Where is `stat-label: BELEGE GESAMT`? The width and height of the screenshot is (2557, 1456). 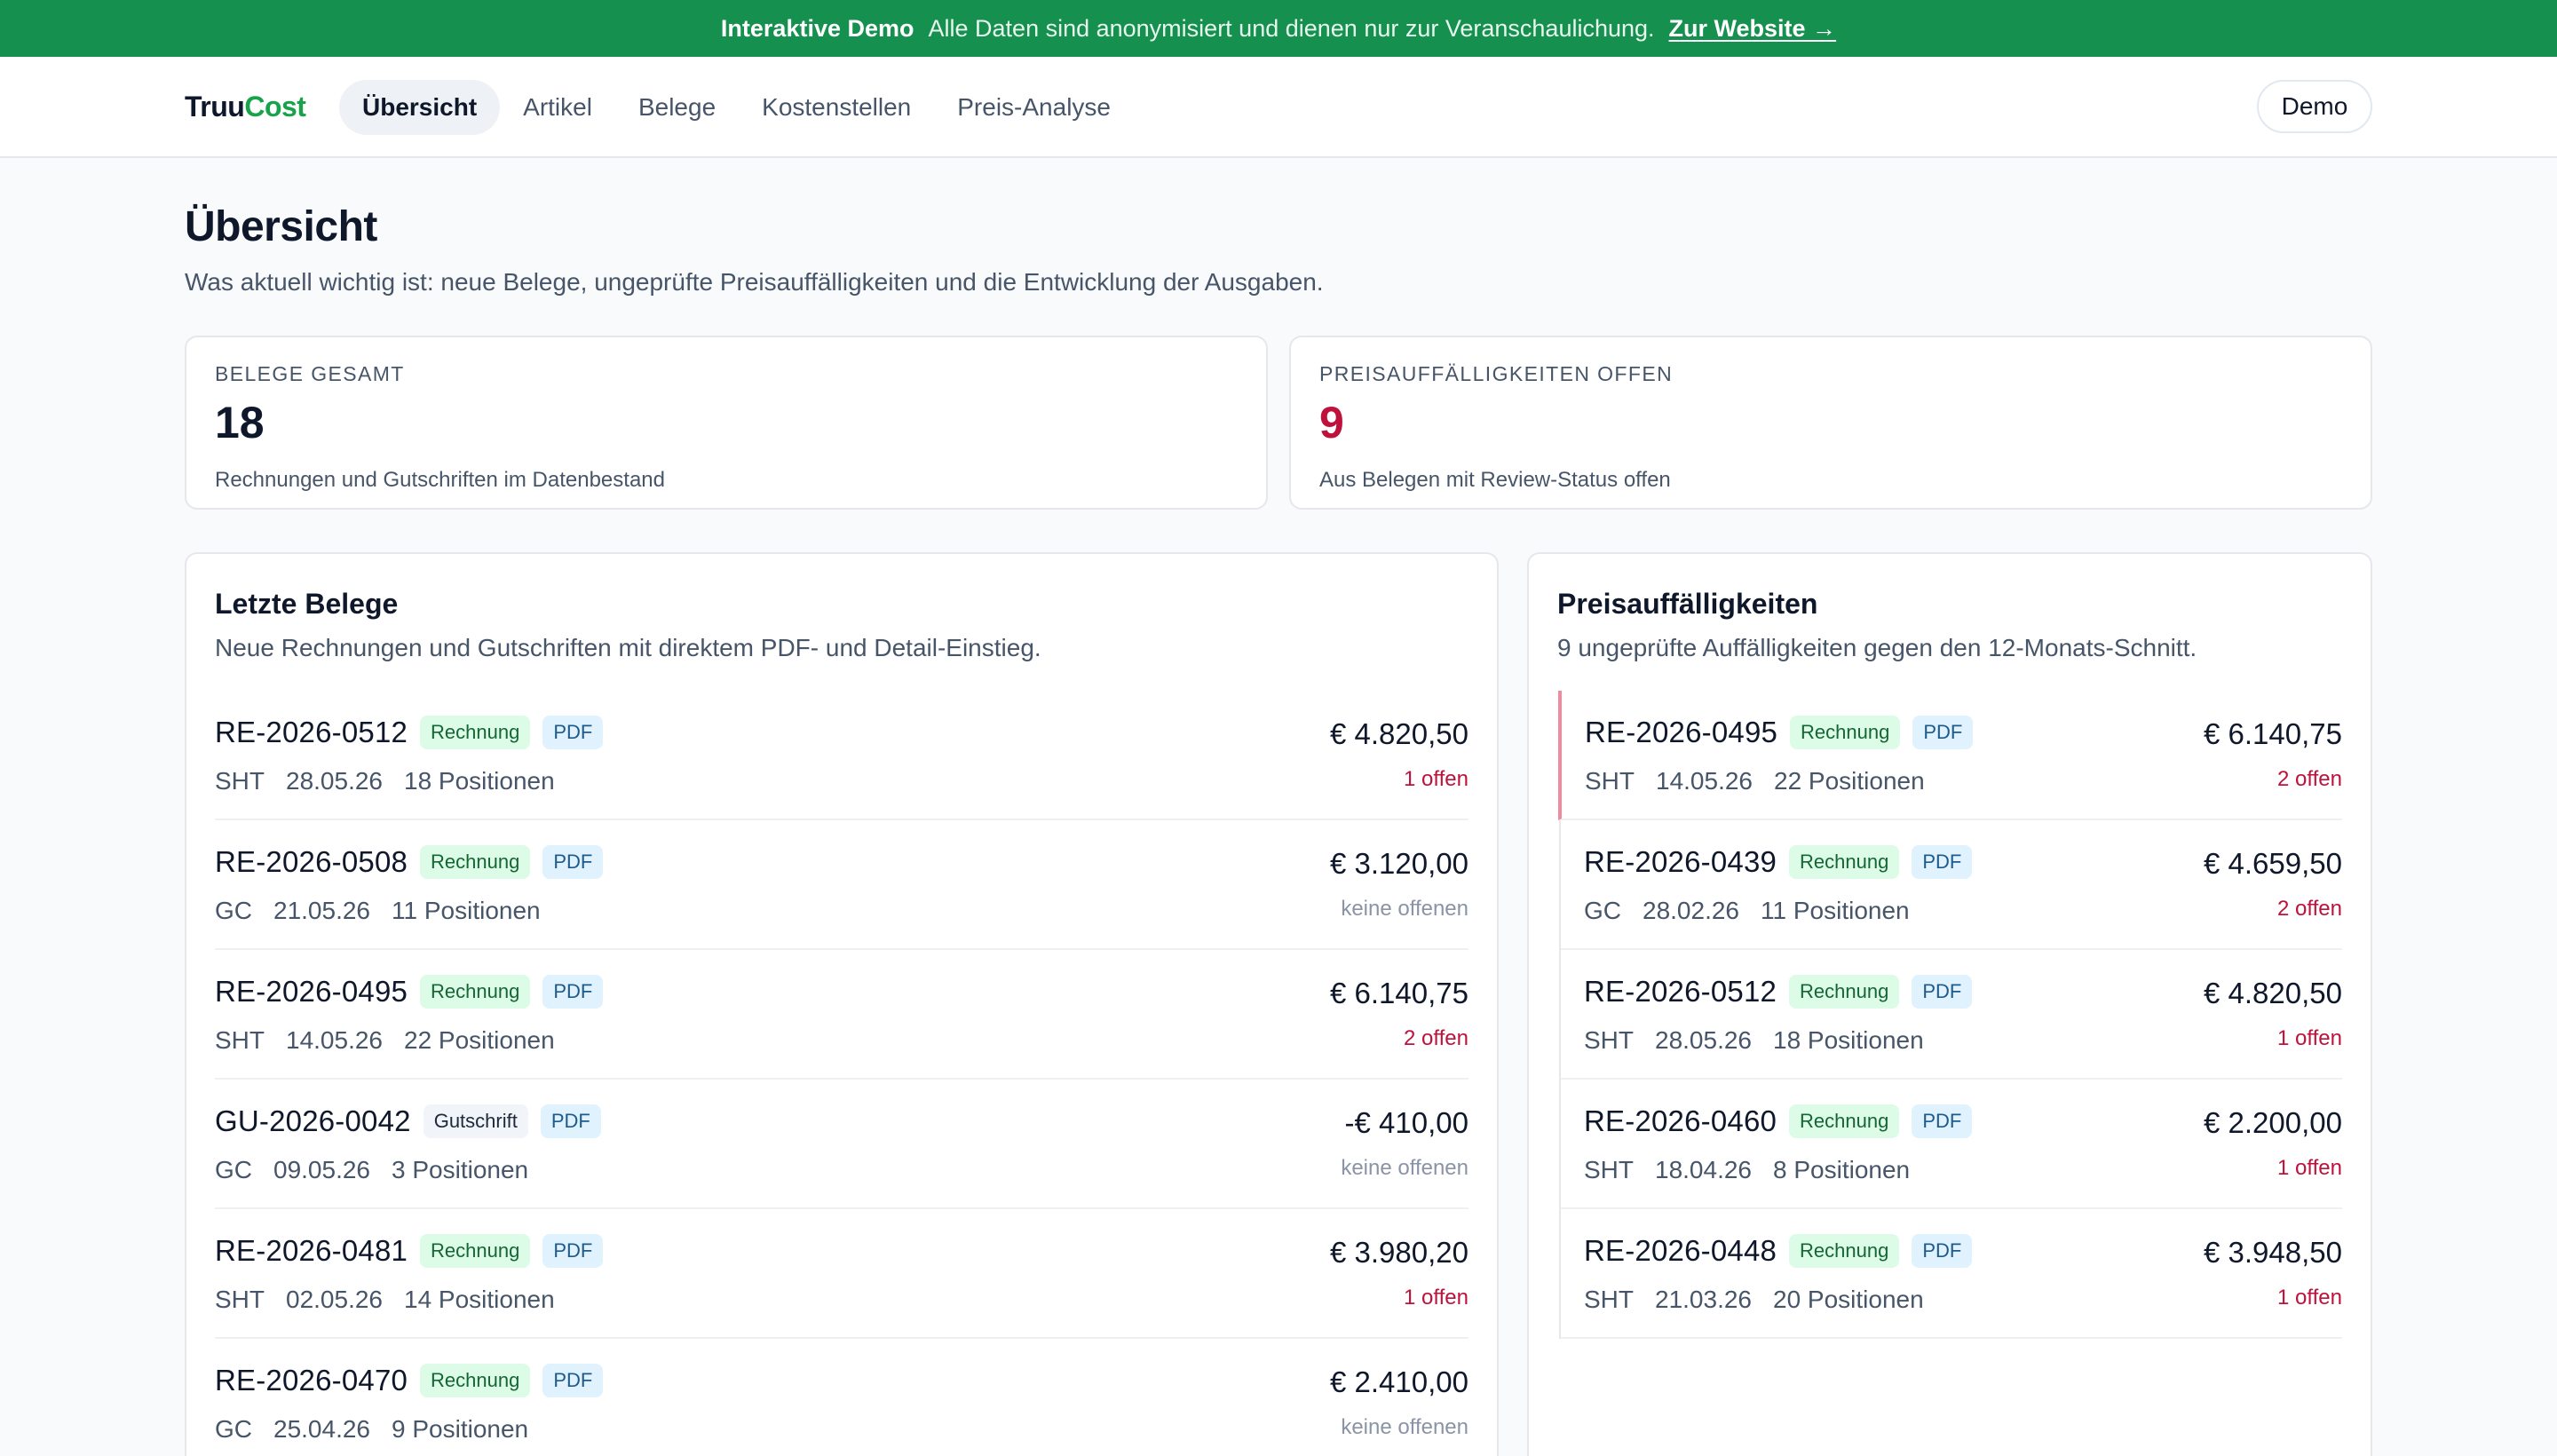 stat-label: BELEGE GESAMT is located at coordinates (310, 373).